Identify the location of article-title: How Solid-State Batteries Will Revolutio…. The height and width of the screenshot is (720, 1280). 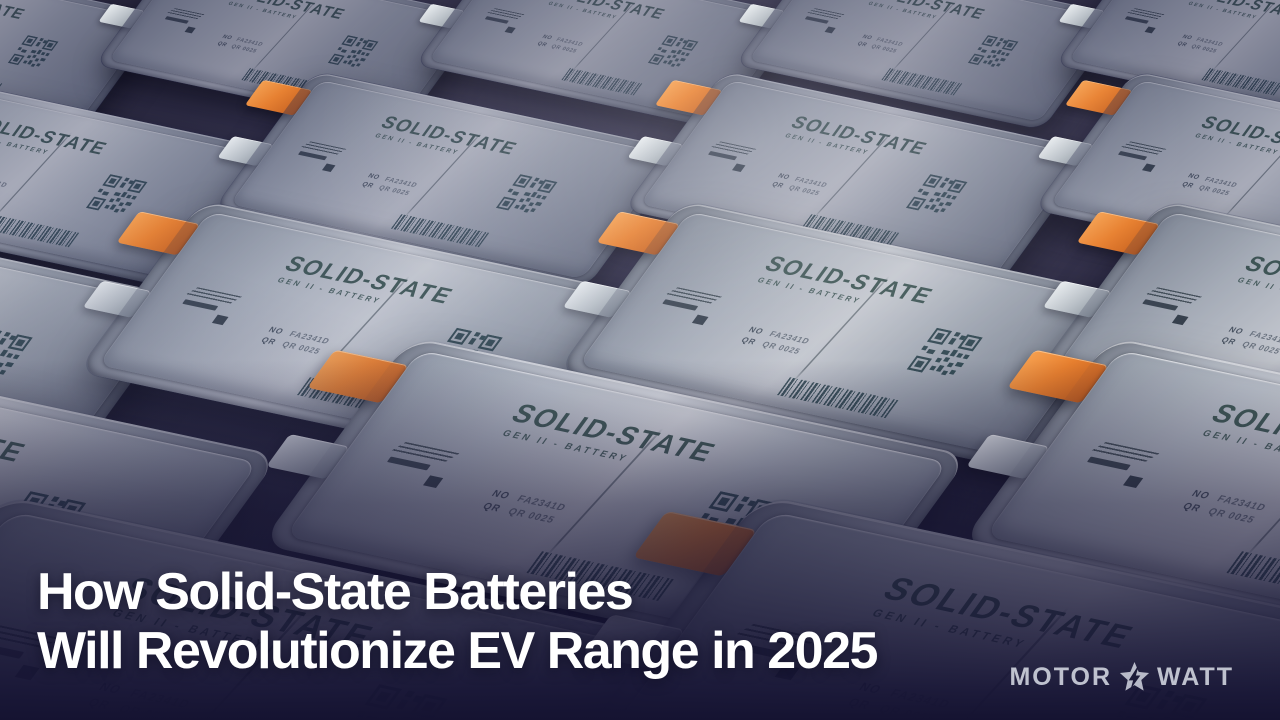
(457, 622).